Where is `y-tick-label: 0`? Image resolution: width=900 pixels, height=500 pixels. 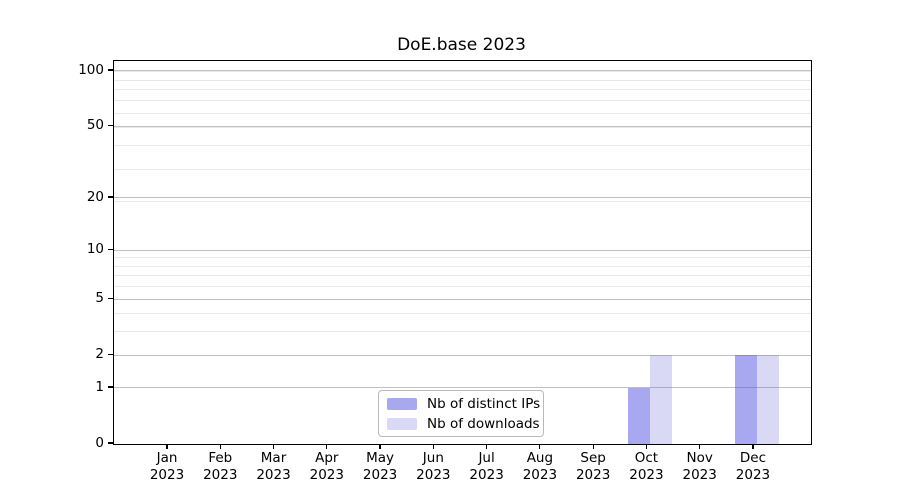
y-tick-label: 0 is located at coordinates (99, 443).